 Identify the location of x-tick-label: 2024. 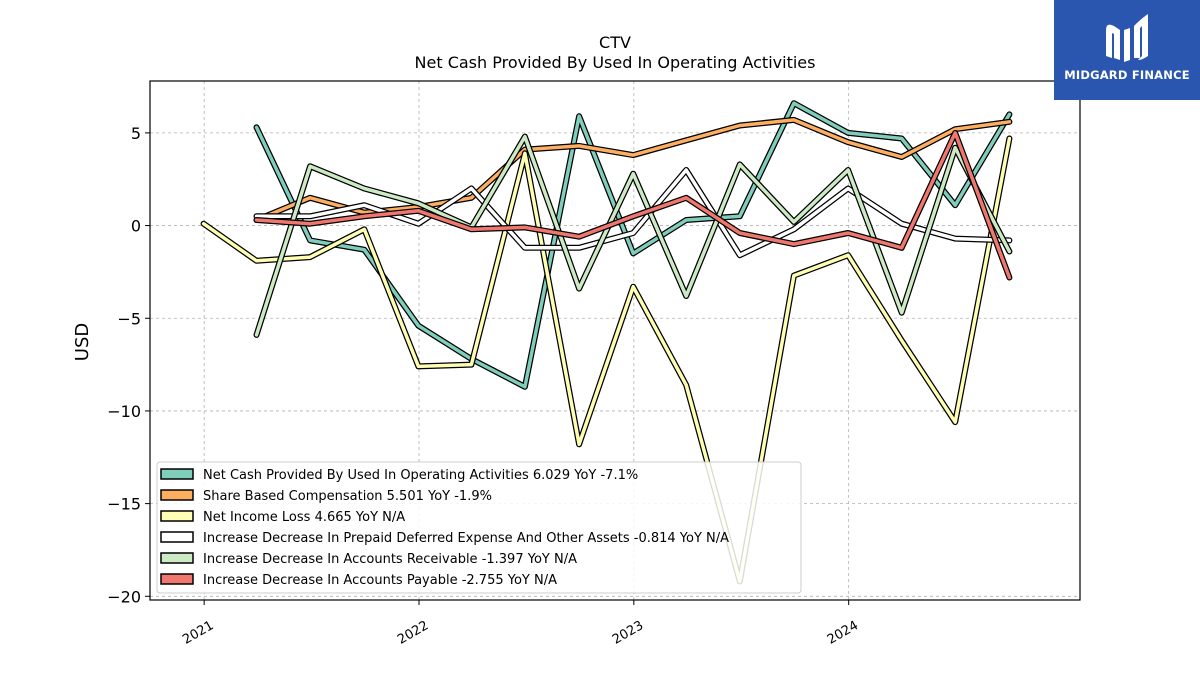
(843, 633).